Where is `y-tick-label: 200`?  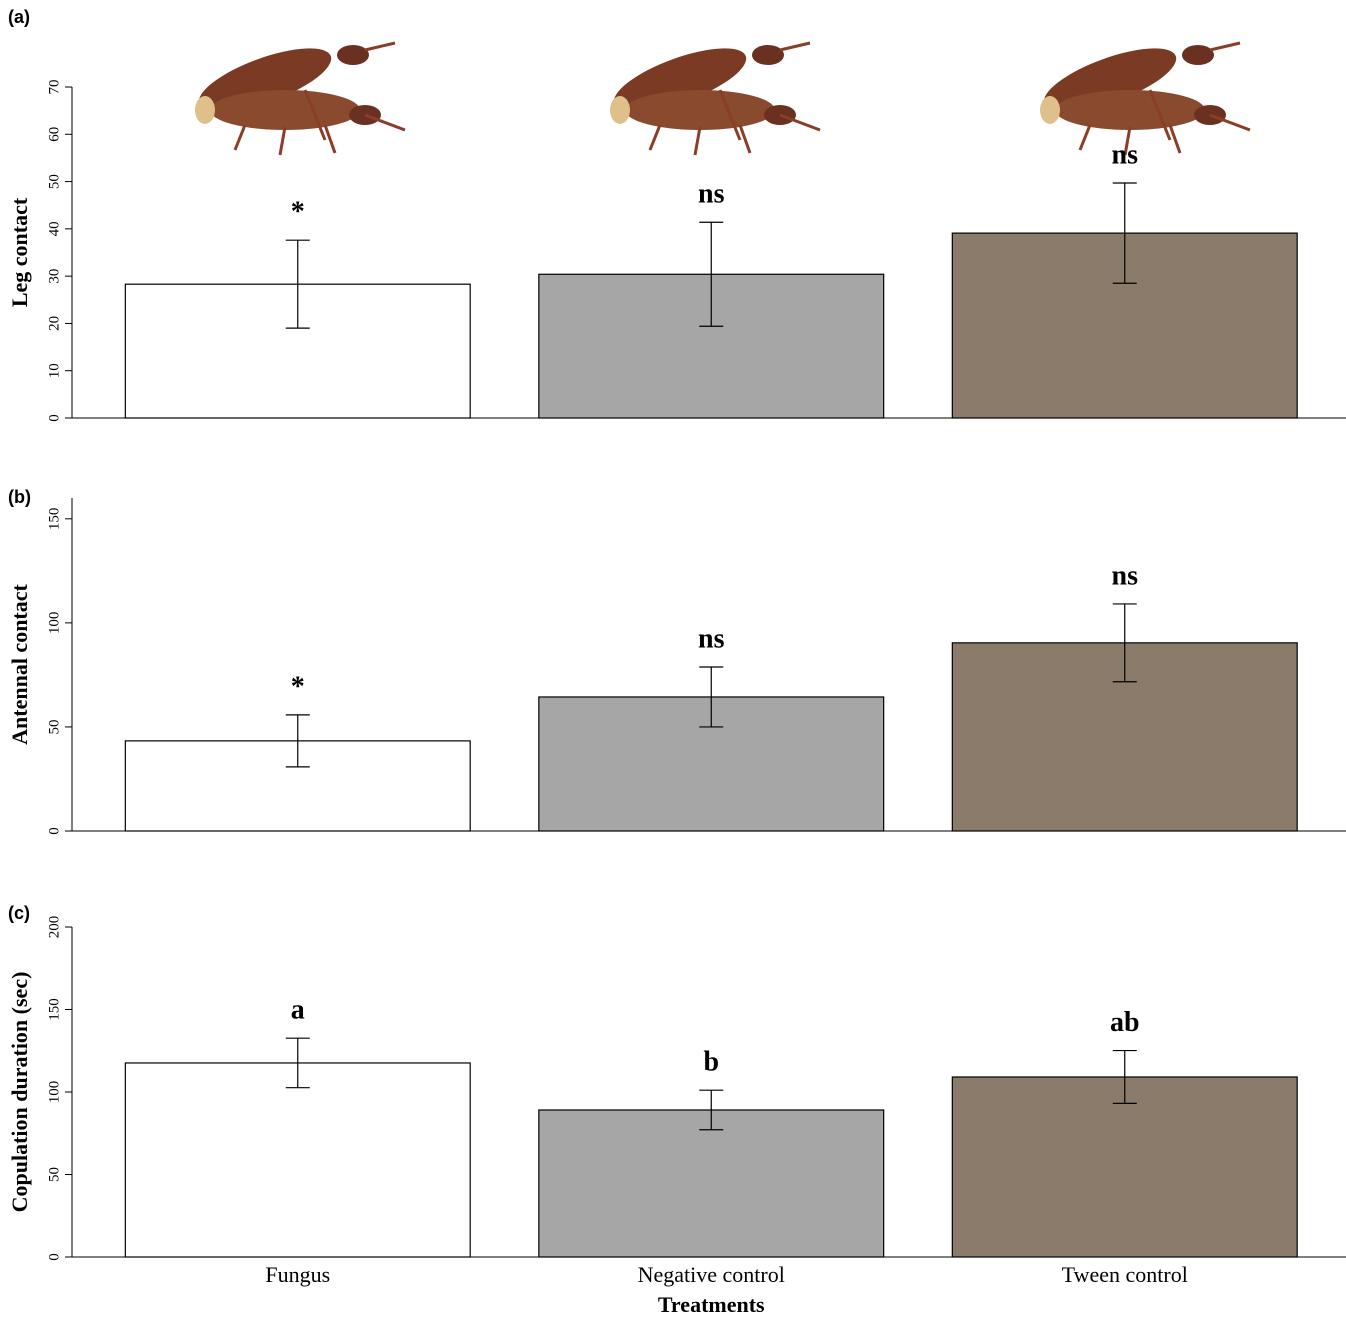 y-tick-label: 200 is located at coordinates (54, 927).